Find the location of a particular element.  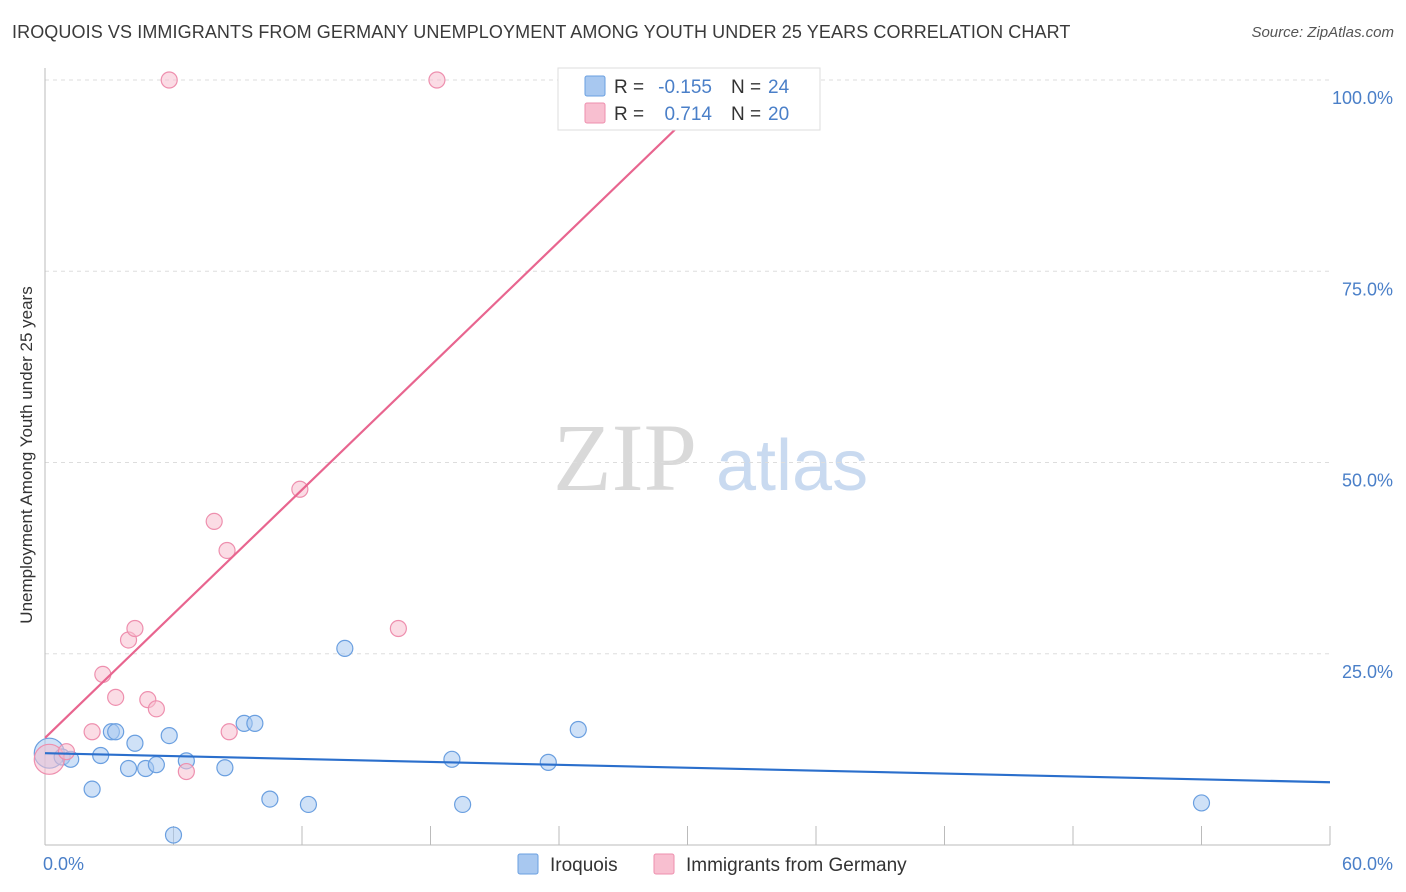

y-tick-label: 75.0% is located at coordinates (1367, 289).